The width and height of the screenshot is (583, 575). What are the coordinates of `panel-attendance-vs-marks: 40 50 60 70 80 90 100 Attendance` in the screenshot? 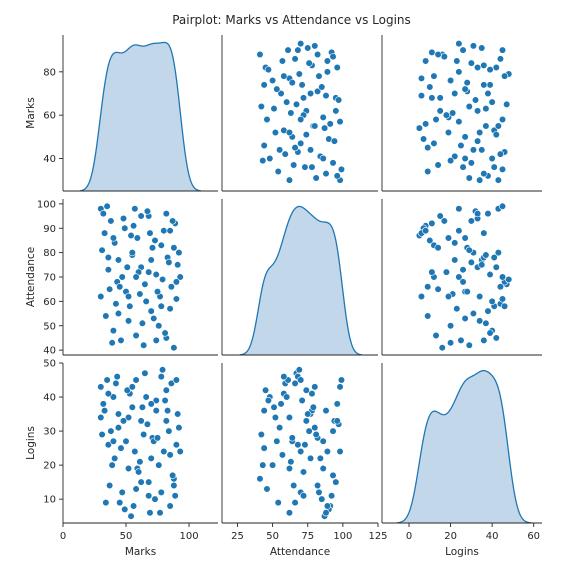 It's located at (121, 278).